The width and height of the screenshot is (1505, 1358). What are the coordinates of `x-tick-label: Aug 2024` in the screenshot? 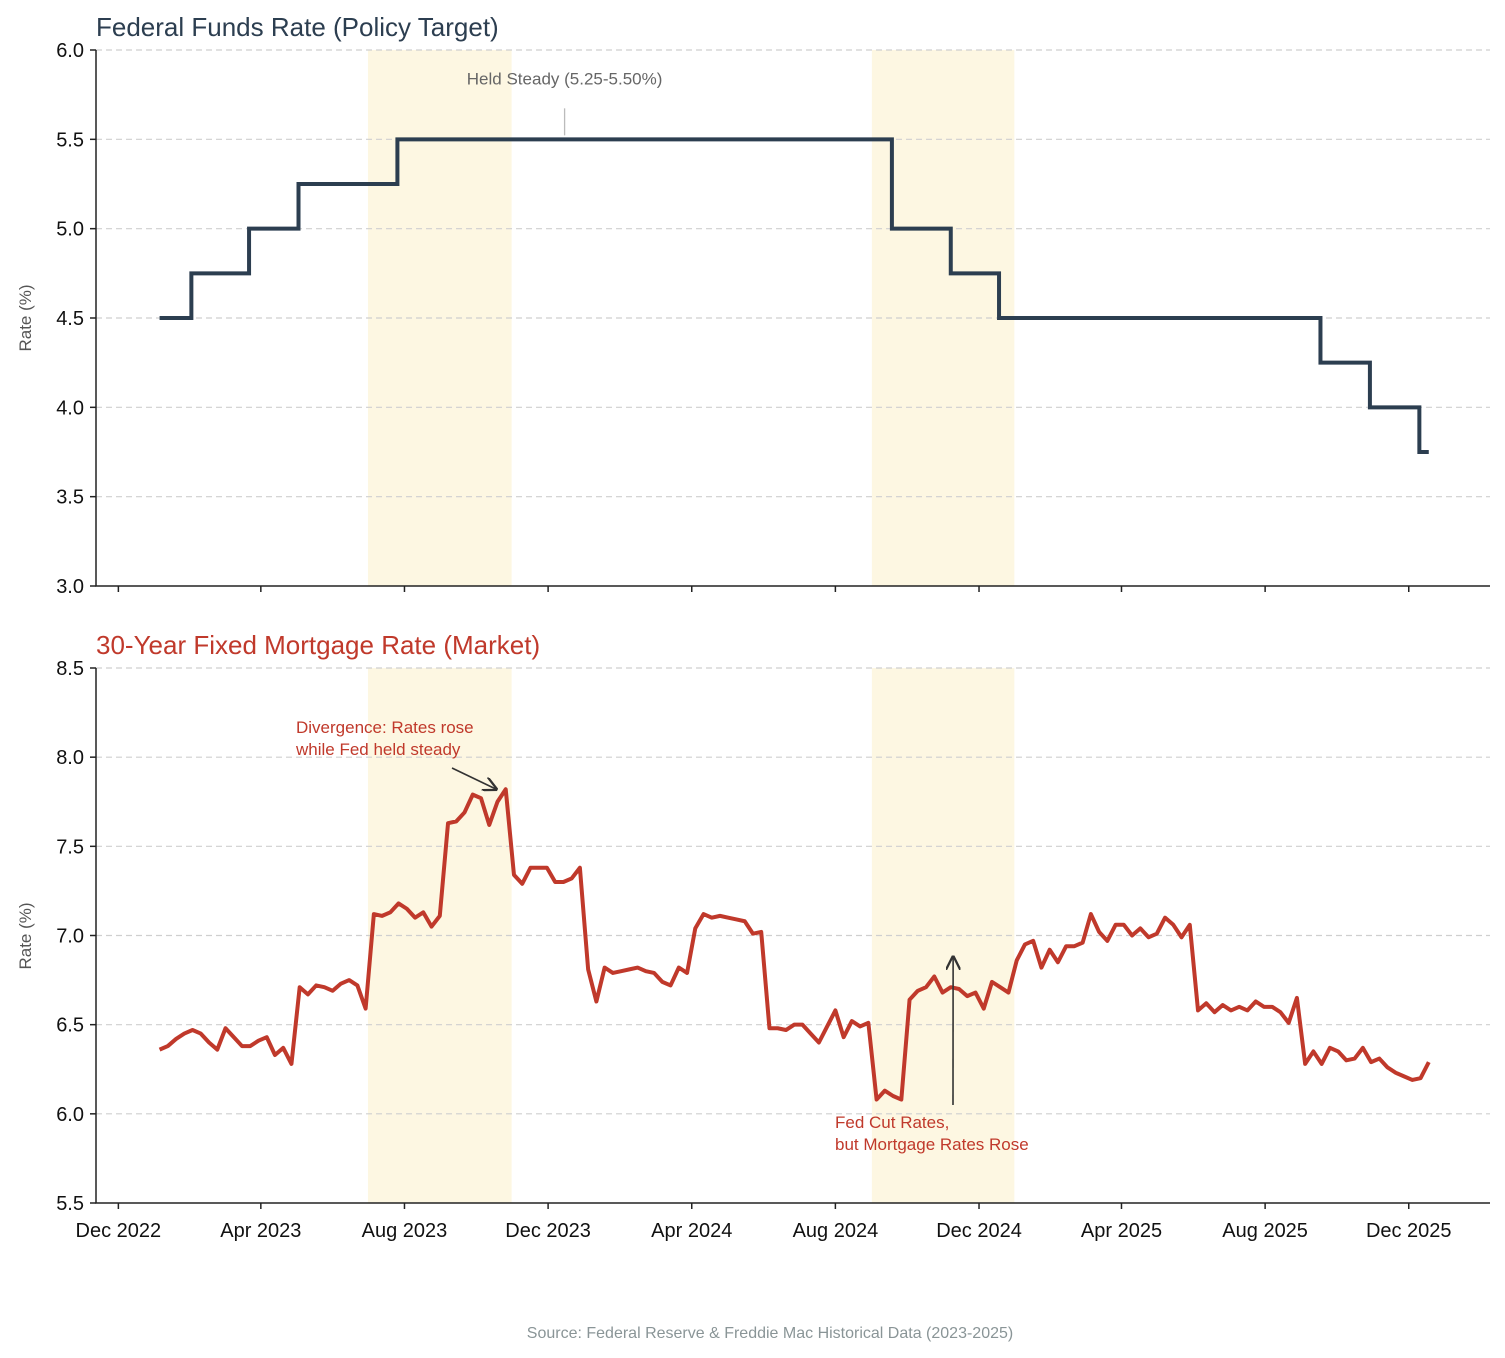 It's located at (836, 1231).